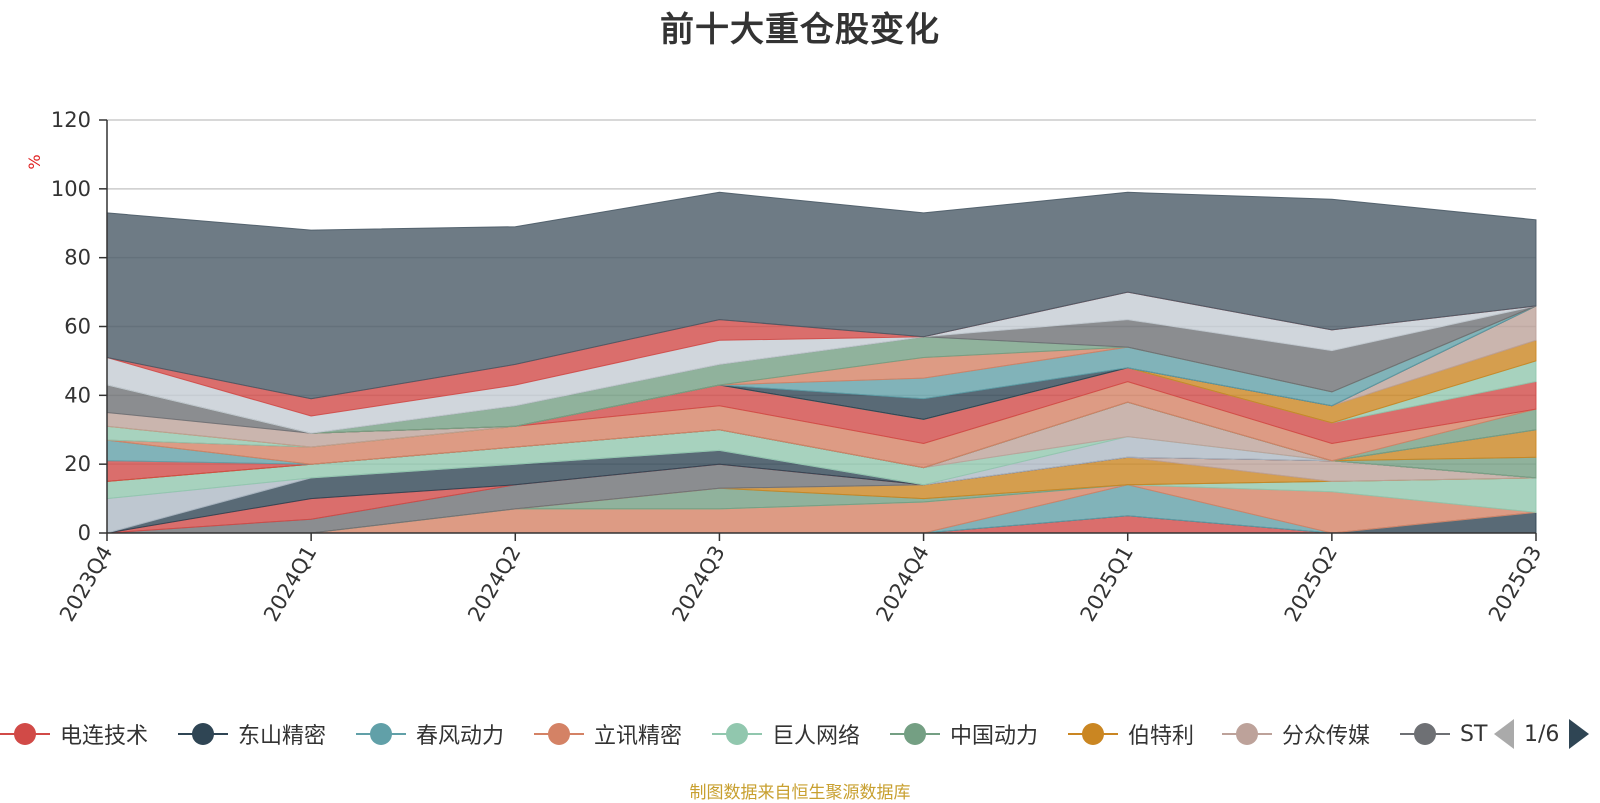 The height and width of the screenshot is (803, 1600). I want to click on legend-item: 伯特利, so click(1131, 734).